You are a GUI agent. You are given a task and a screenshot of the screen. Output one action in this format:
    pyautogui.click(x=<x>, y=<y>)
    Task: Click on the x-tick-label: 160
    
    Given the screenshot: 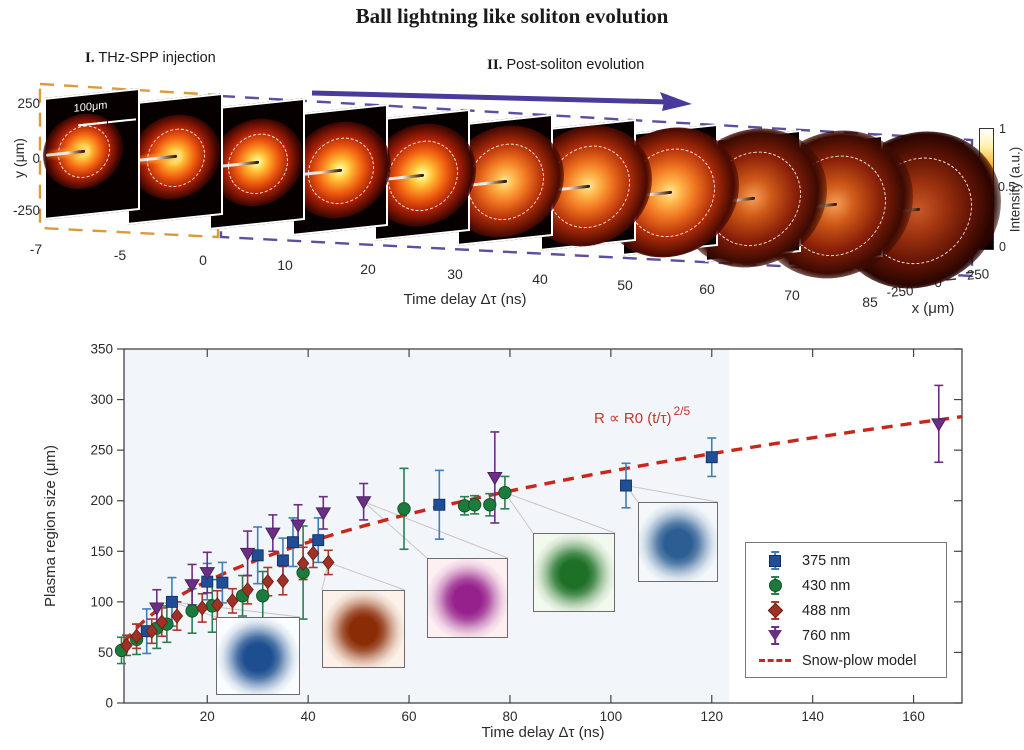 What is the action you would take?
    pyautogui.click(x=913, y=716)
    